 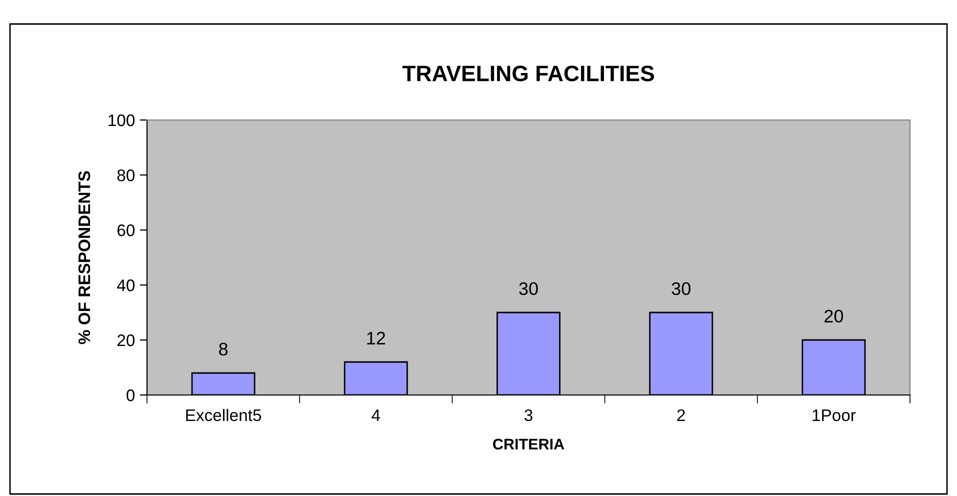 I want to click on chart-title: TRAVELING FACILITIES, so click(x=528, y=74).